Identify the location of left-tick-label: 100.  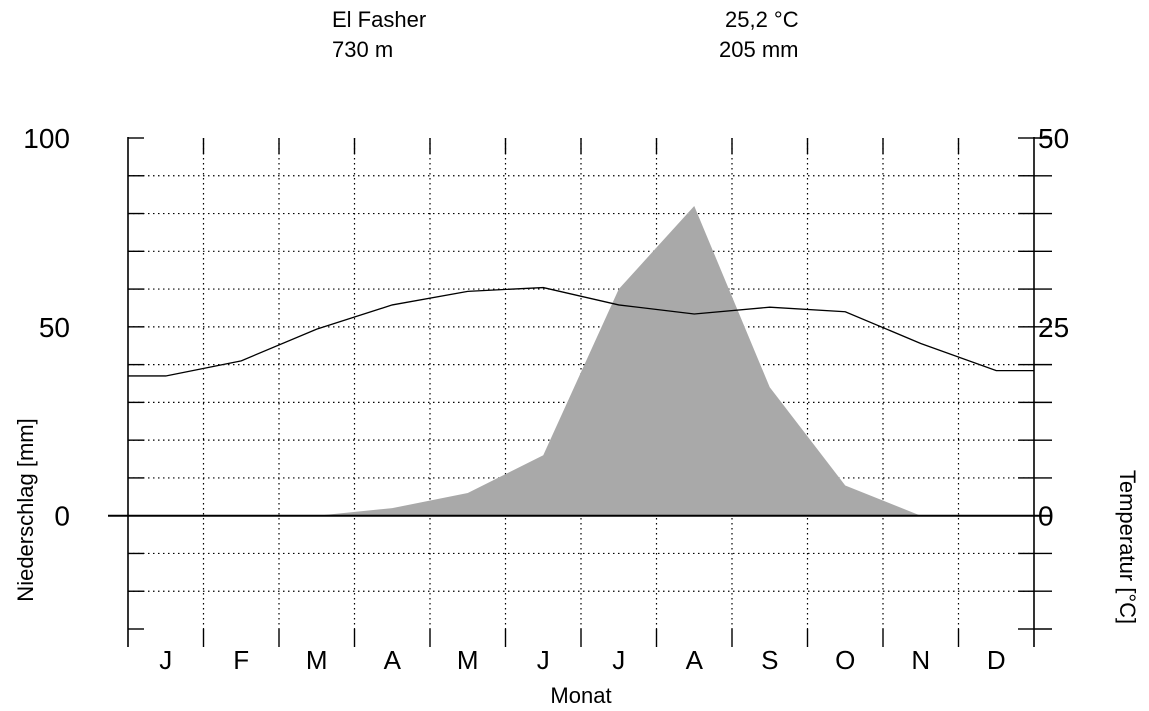
(46, 138).